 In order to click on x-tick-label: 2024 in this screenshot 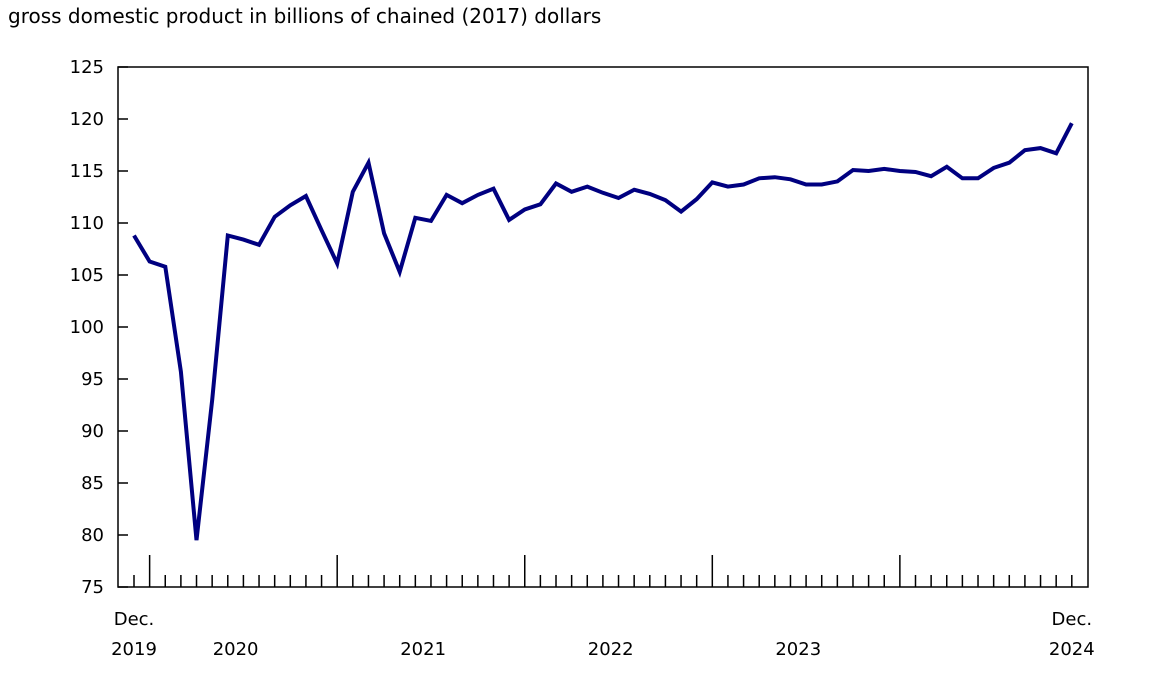, I will do `click(1072, 649)`.